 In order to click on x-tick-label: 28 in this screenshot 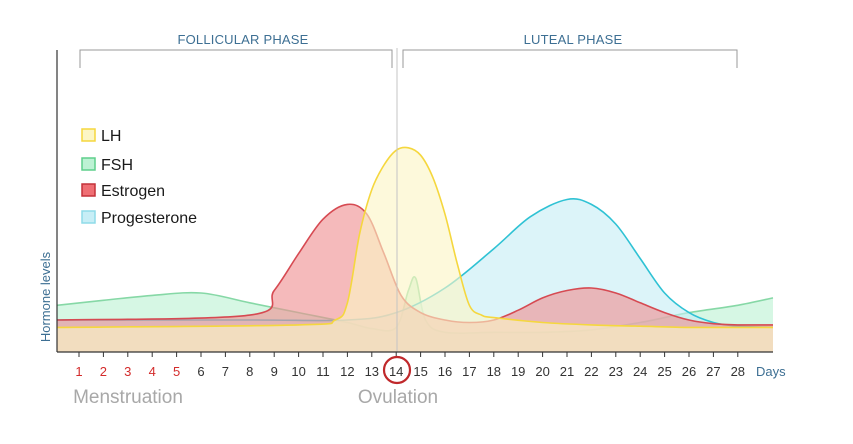, I will do `click(738, 371)`.